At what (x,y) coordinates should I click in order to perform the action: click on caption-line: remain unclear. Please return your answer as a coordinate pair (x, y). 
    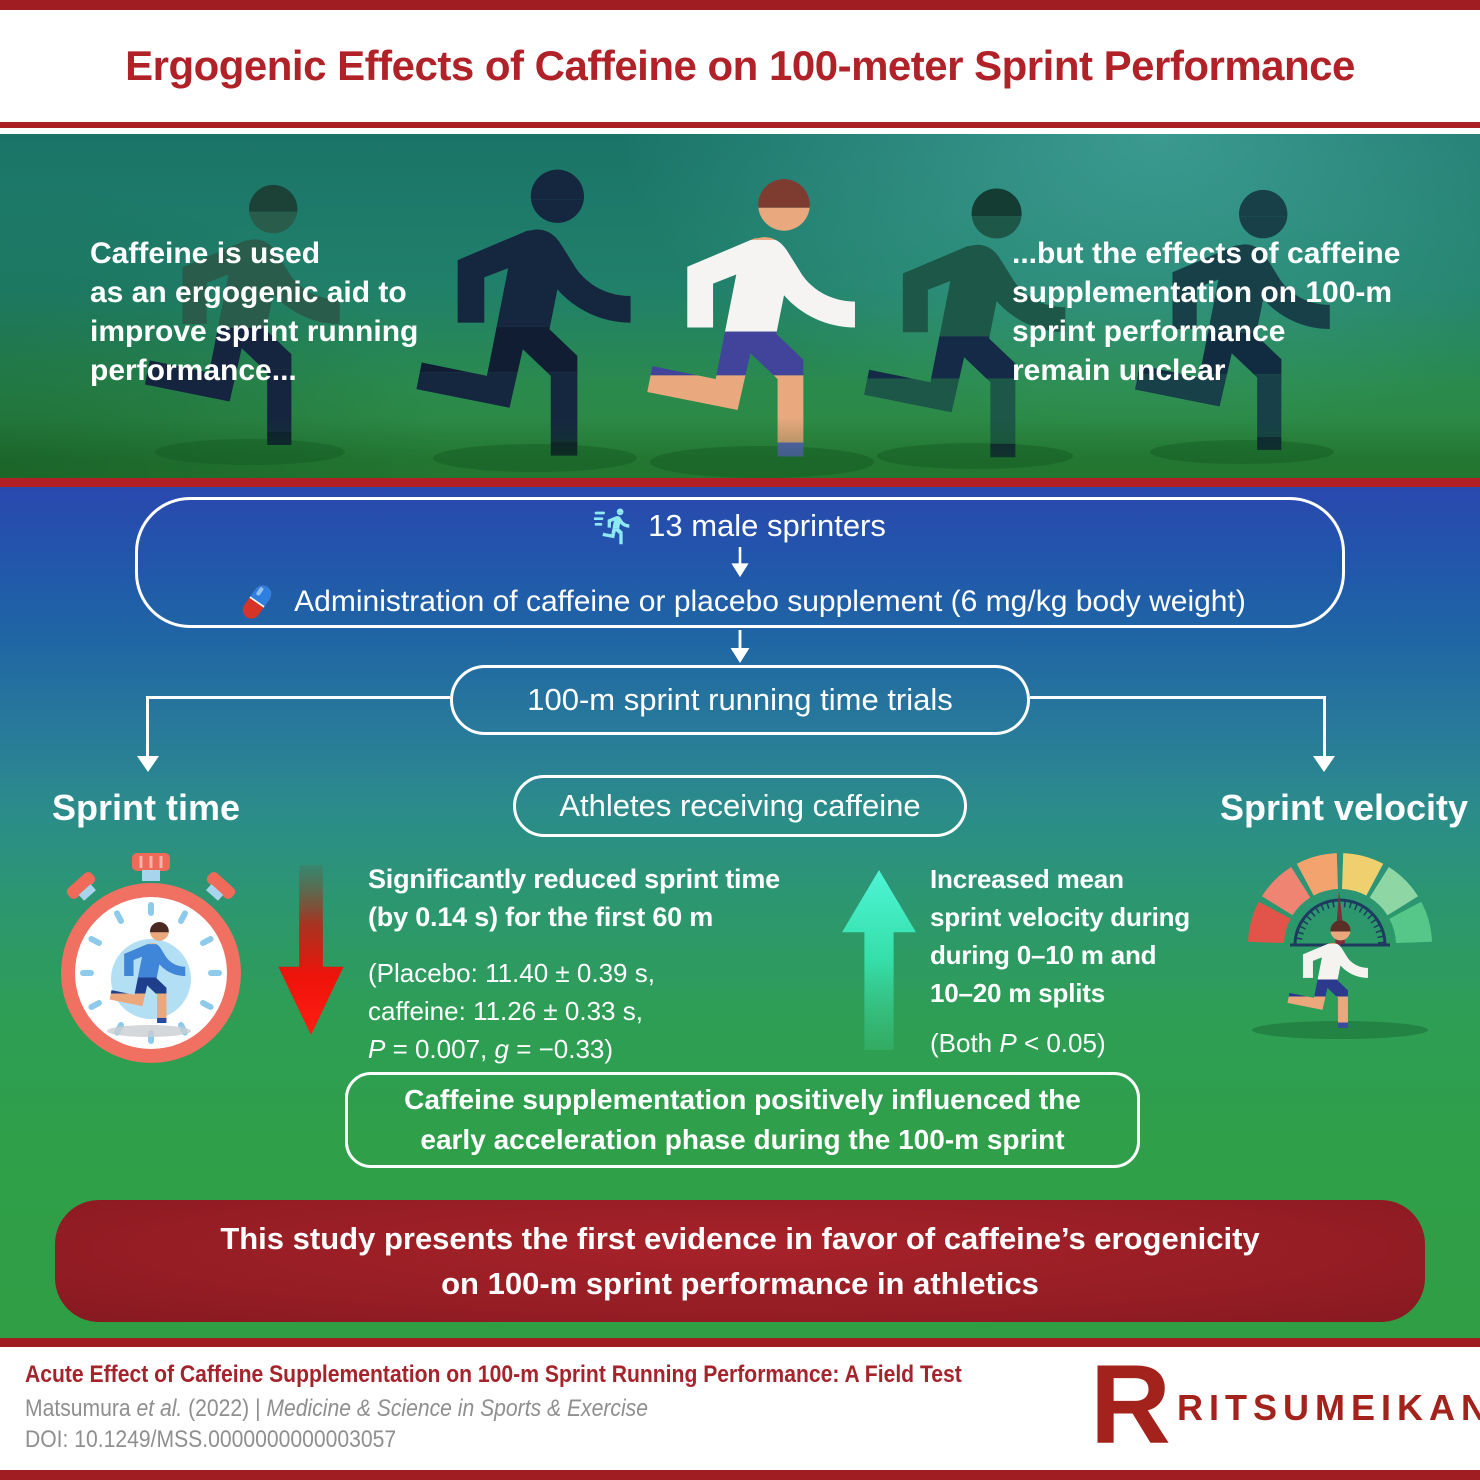
    Looking at the image, I should click on (1119, 370).